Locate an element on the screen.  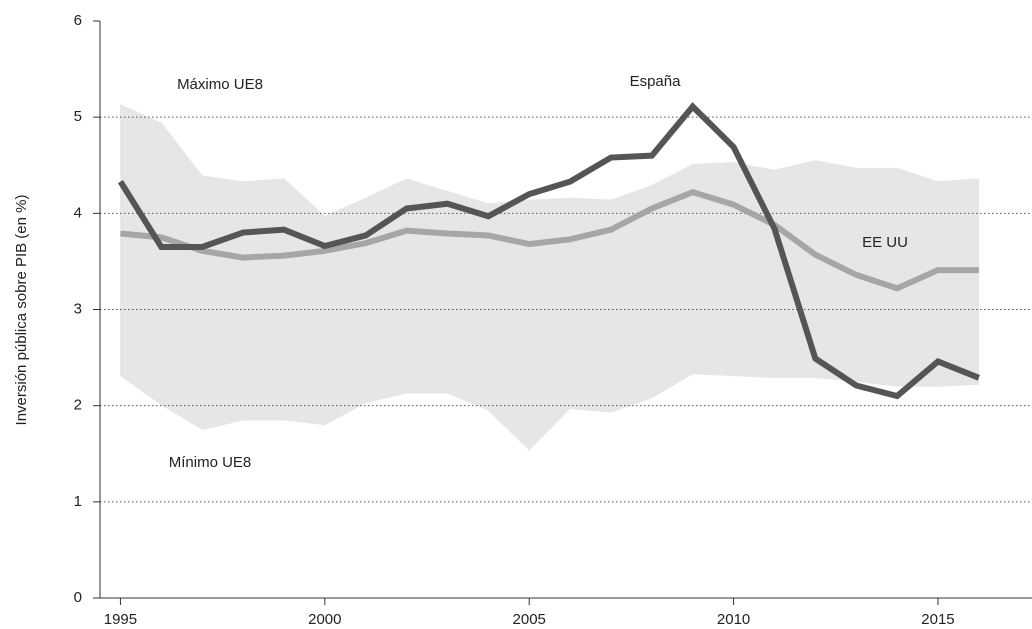
x-tick-label: 2000 is located at coordinates (324, 619).